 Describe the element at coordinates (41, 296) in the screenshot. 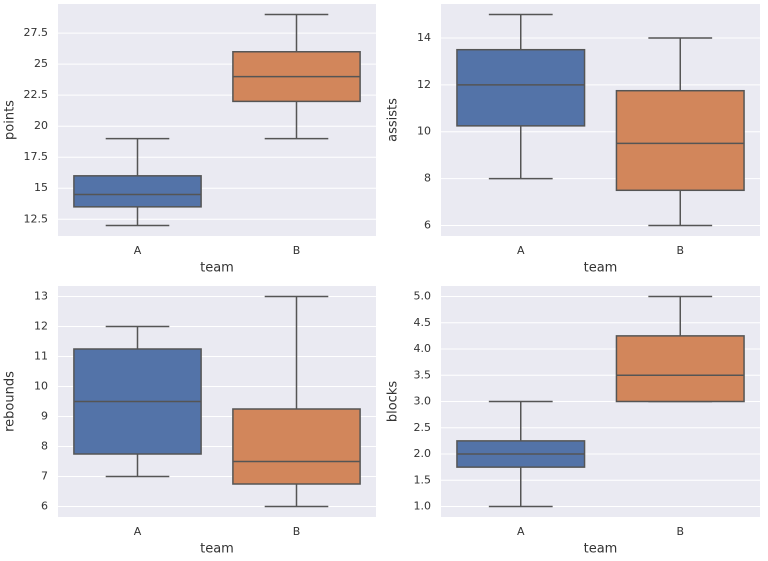

I see `y-tick-label: 13` at that location.